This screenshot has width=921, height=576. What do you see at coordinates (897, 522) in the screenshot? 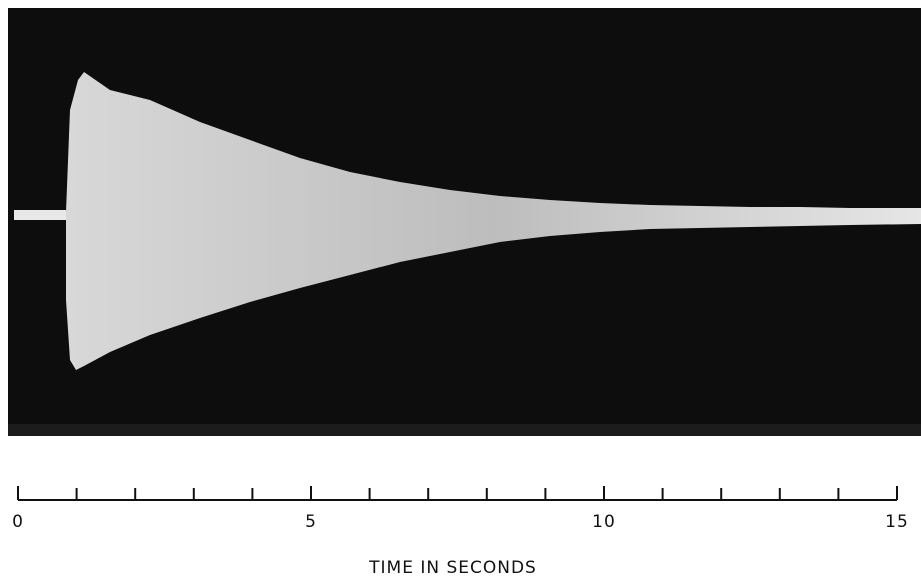
I see `x-tick-label: 15` at bounding box center [897, 522].